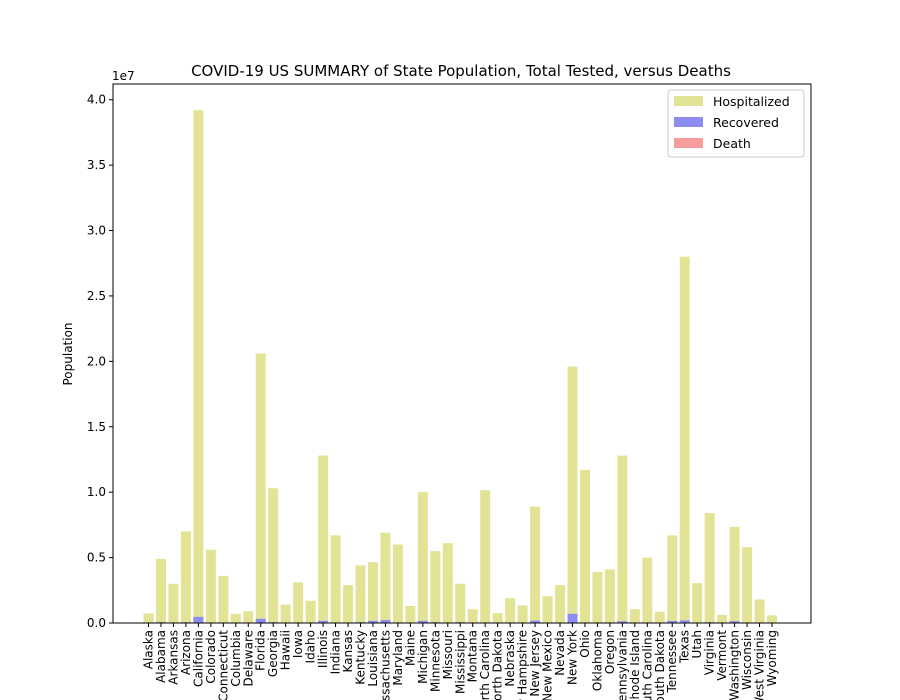  Describe the element at coordinates (149, 649) in the screenshot. I see `x-tick-label: Alaska` at that location.